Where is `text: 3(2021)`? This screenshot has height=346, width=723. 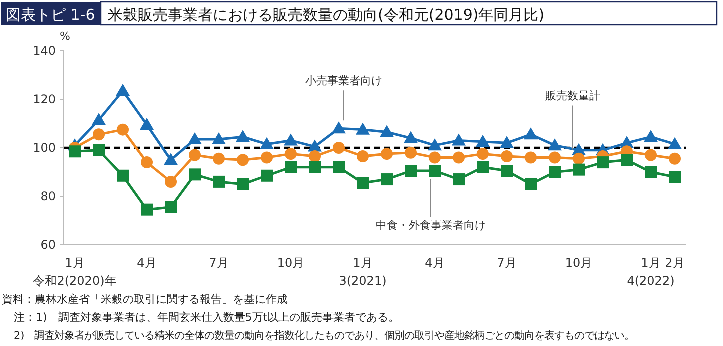
text: 3(2021) is located at coordinates (363, 281).